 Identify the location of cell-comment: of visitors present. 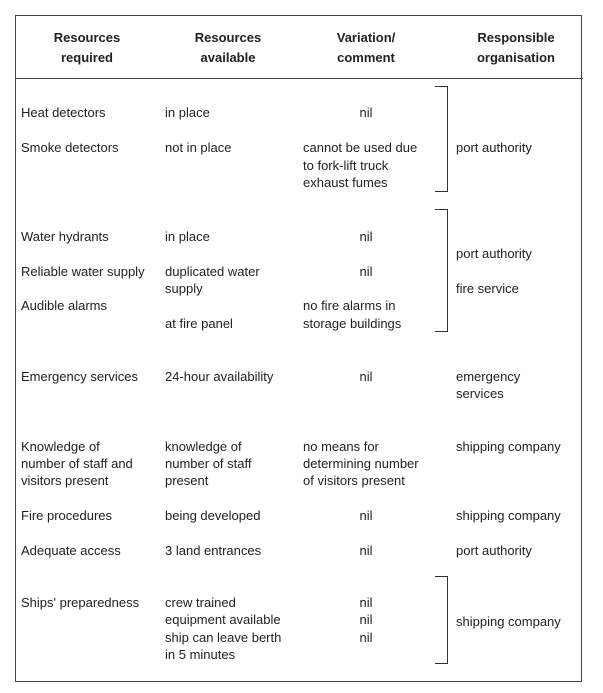
(354, 480).